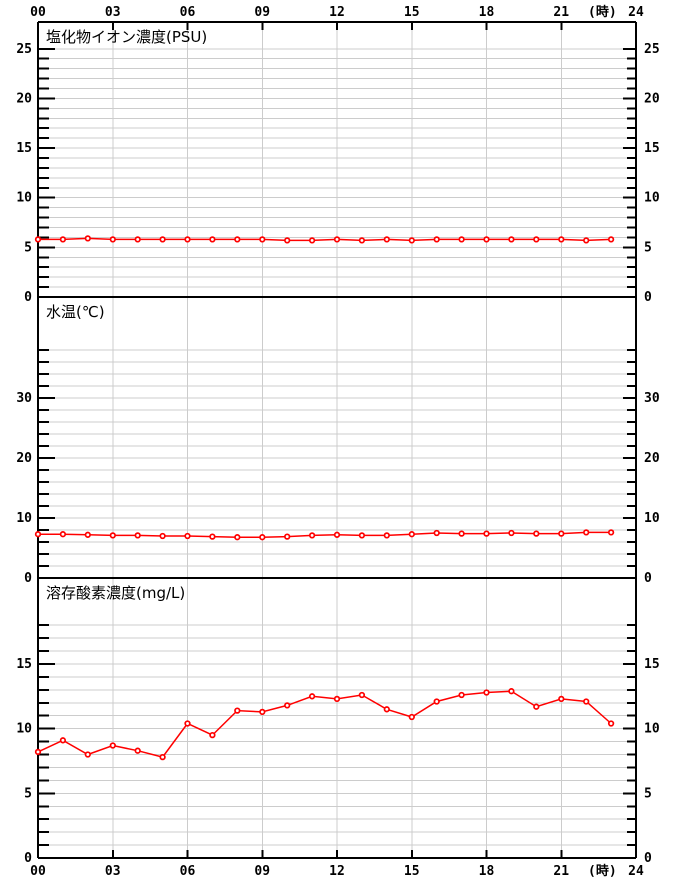  Describe the element at coordinates (75, 312) in the screenshot. I see `panel-title: 水温(℃)` at that location.